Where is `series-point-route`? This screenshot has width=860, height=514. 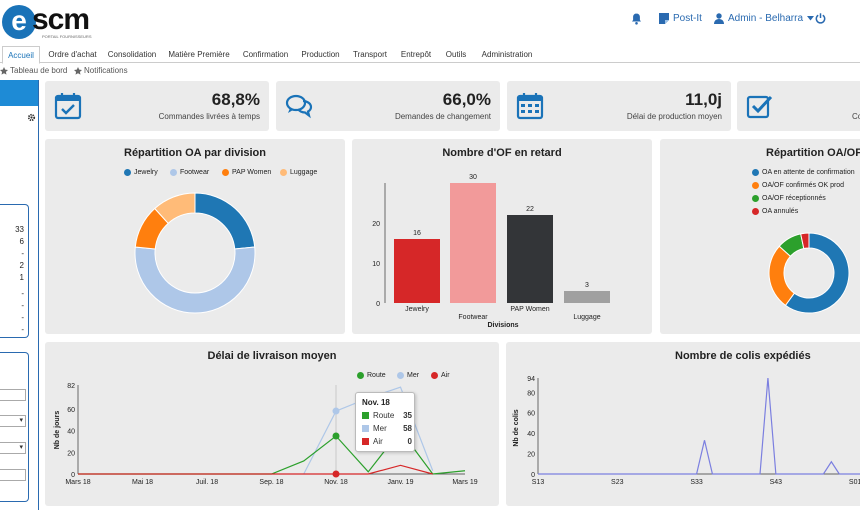 series-point-route is located at coordinates (336, 436).